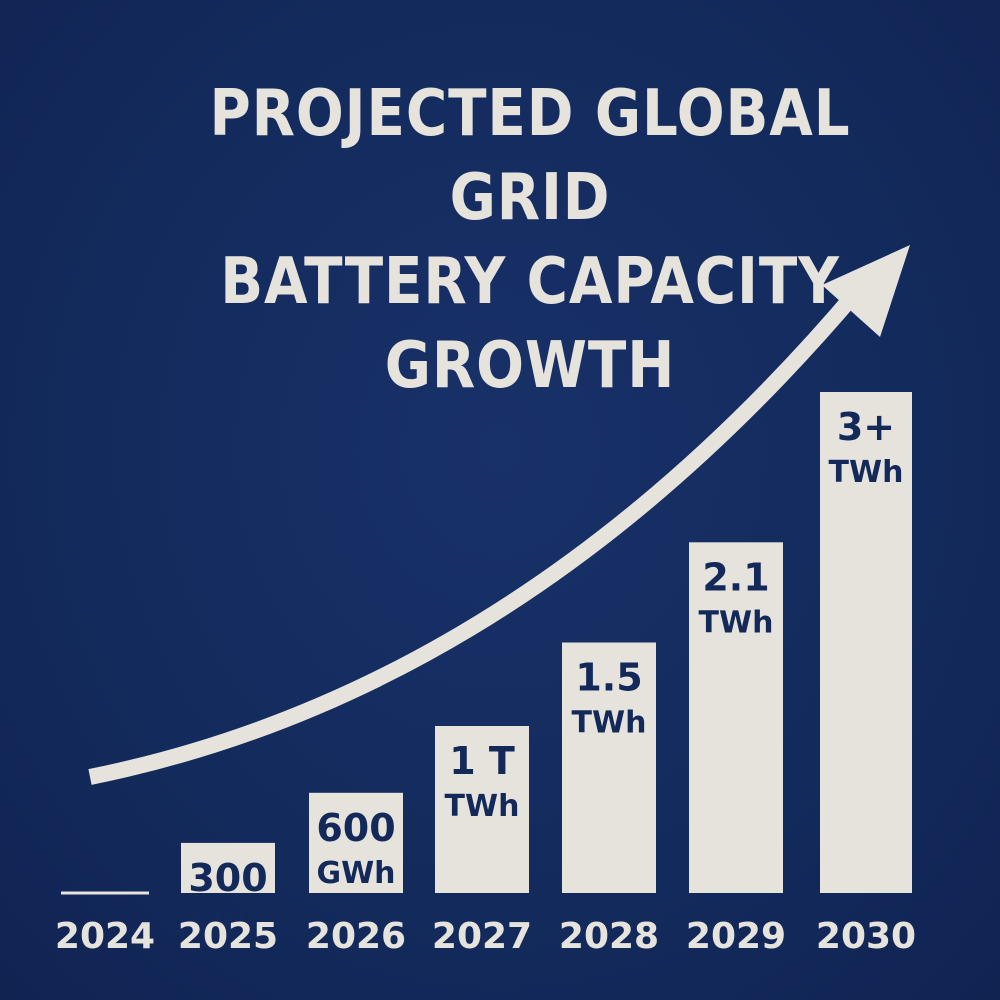 This screenshot has height=1000, width=1000. I want to click on bar-label-2030-line-2: TWh, so click(866, 472).